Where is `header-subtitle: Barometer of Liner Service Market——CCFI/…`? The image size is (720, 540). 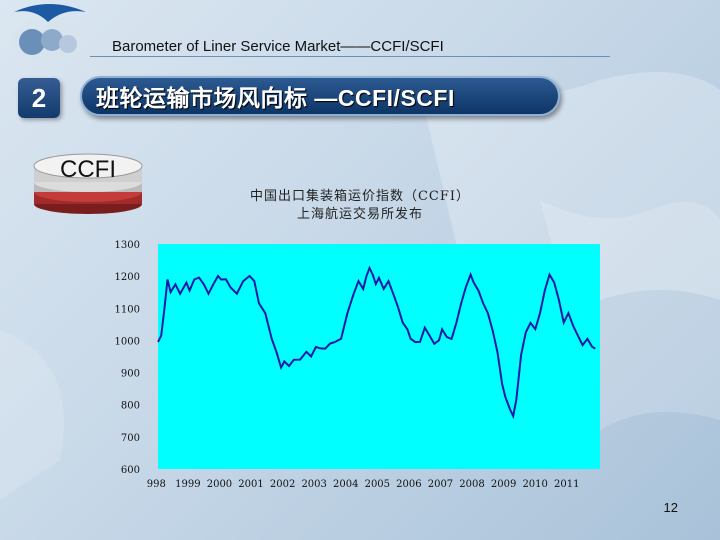 header-subtitle: Barometer of Liner Service Market——CCFI/… is located at coordinates (278, 46).